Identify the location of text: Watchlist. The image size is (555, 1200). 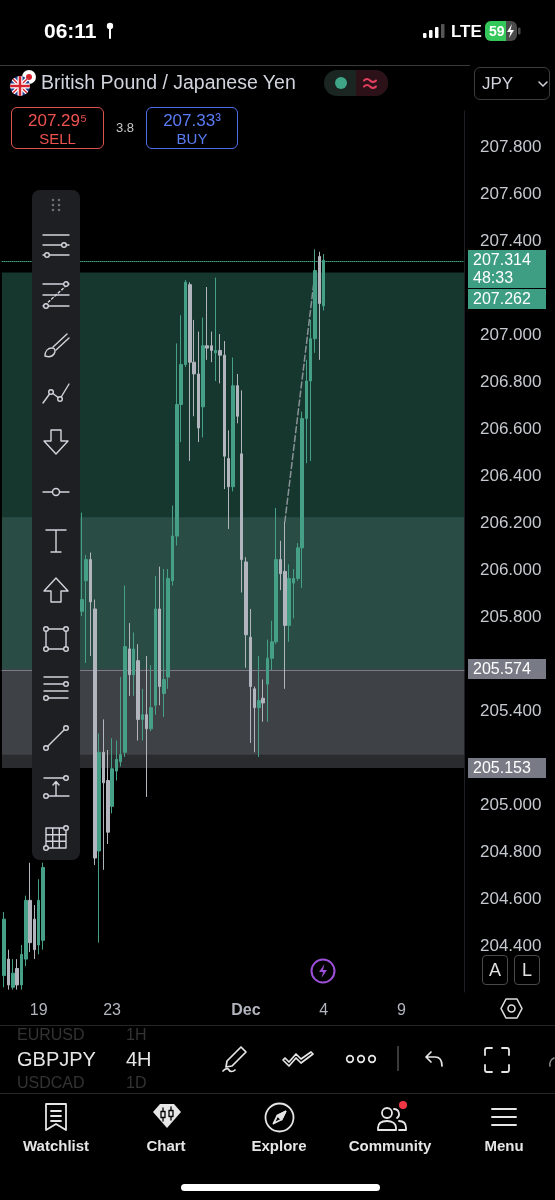
(56, 1145).